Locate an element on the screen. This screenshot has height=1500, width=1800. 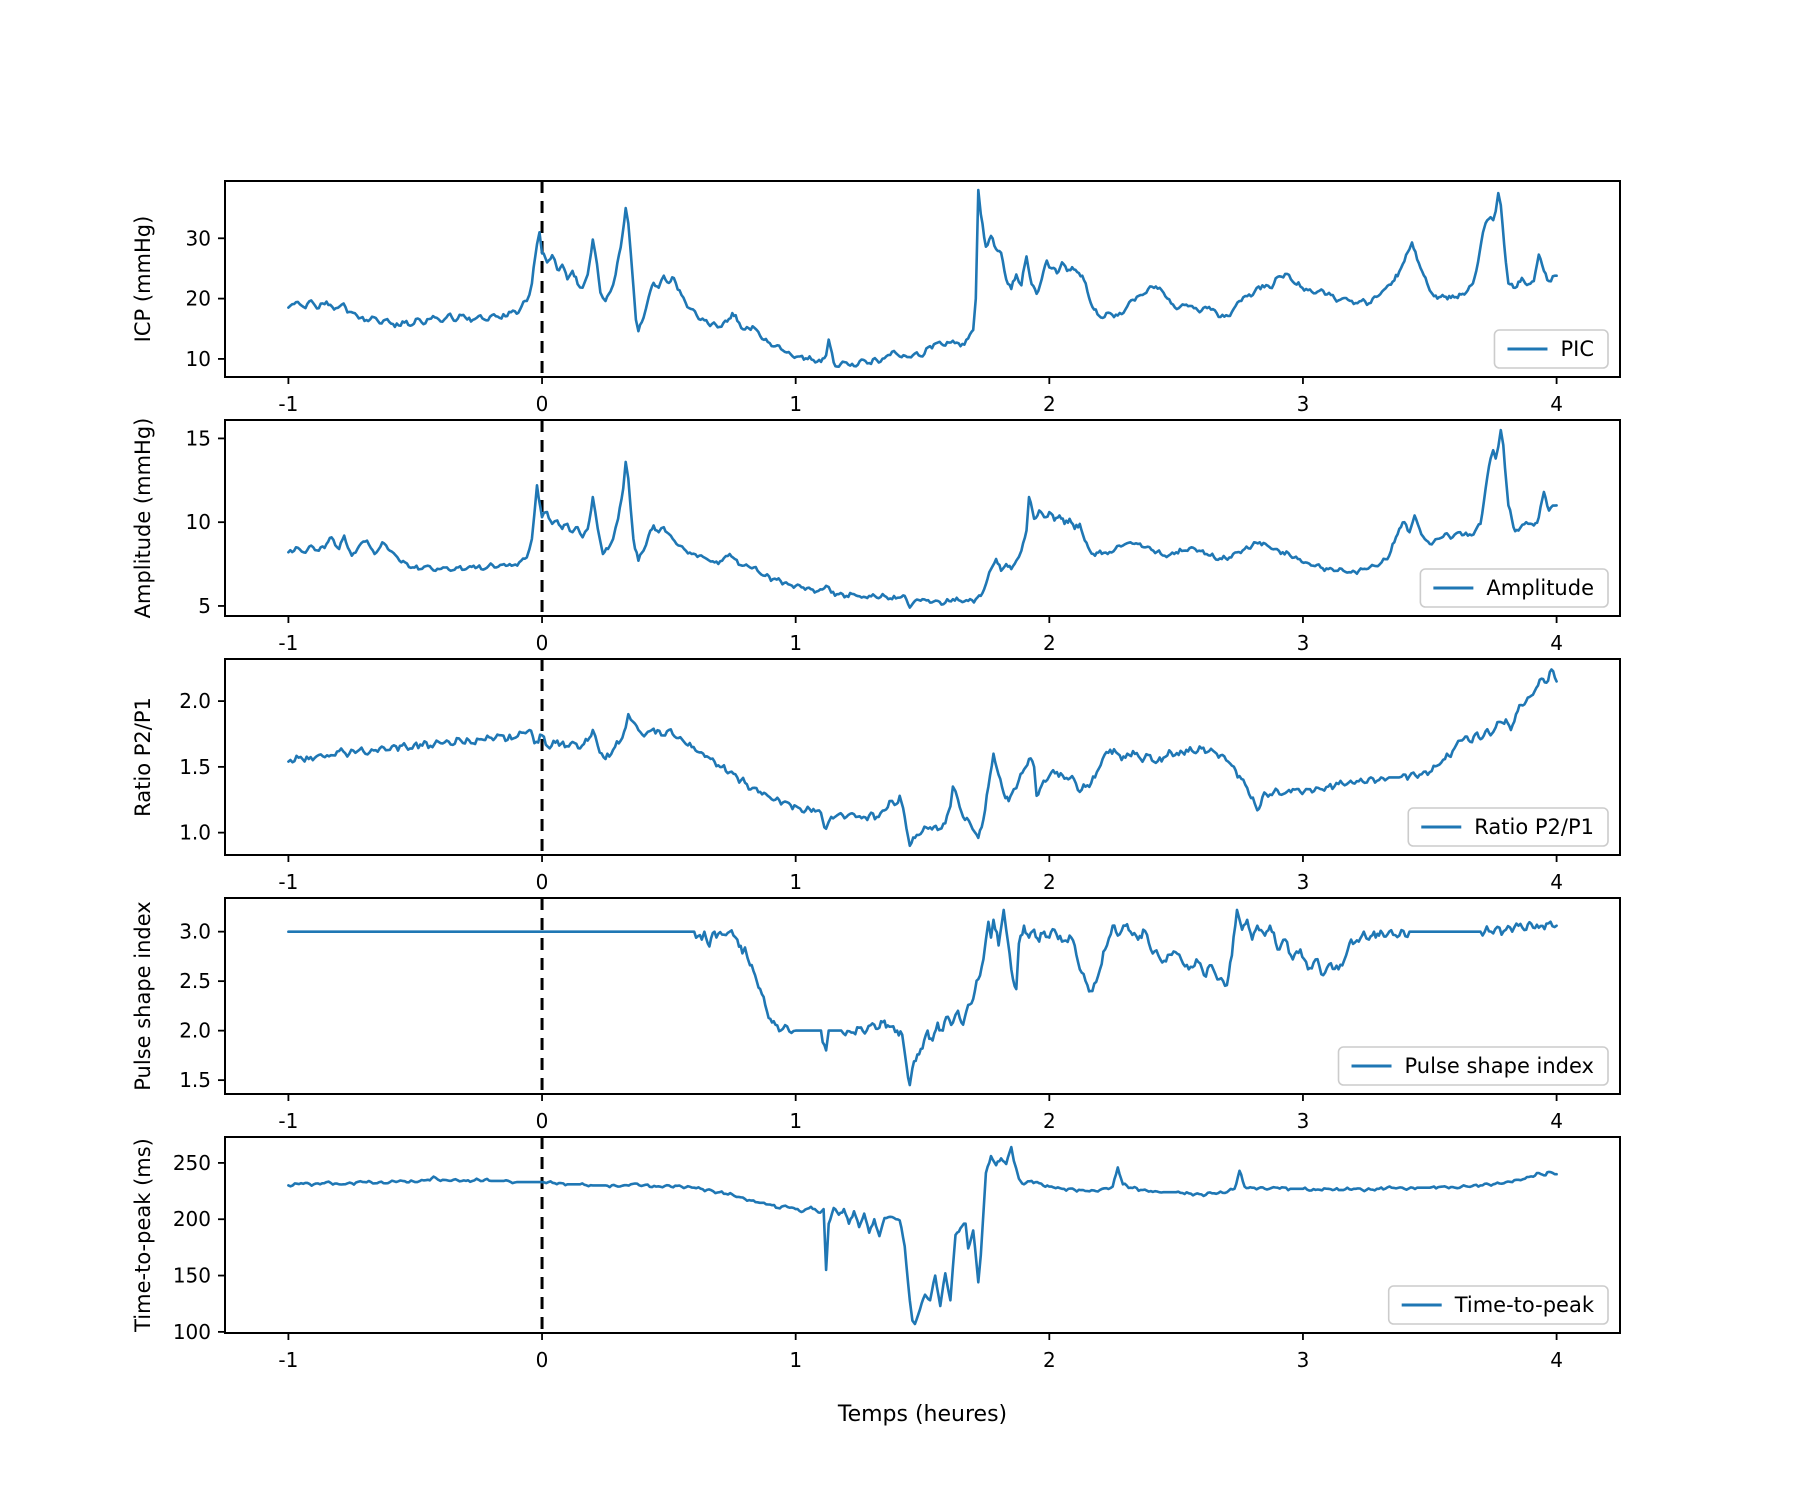
legend: PIC is located at coordinates (1551, 349).